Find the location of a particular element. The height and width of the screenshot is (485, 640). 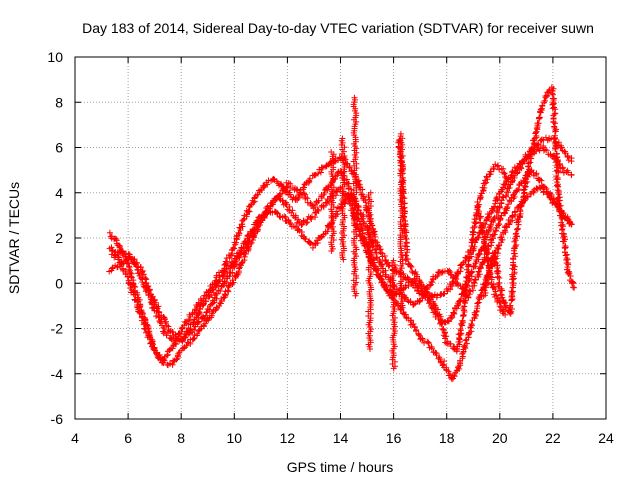

x-tick-label: 8 is located at coordinates (181, 438).